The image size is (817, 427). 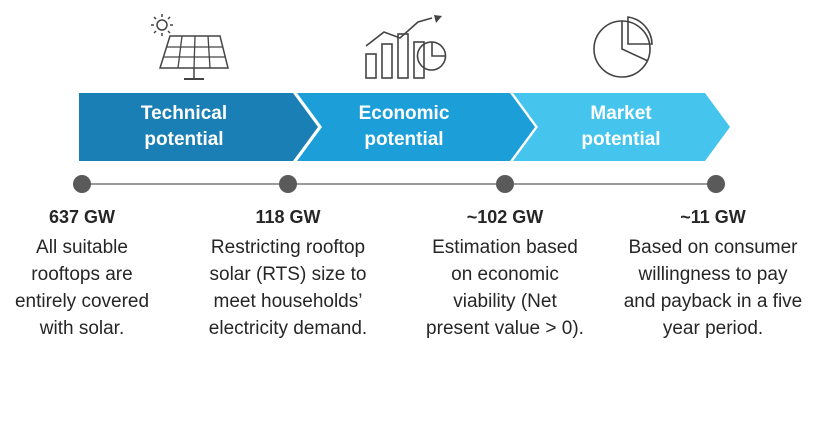 I want to click on growth-chart-icon, so click(x=408, y=48).